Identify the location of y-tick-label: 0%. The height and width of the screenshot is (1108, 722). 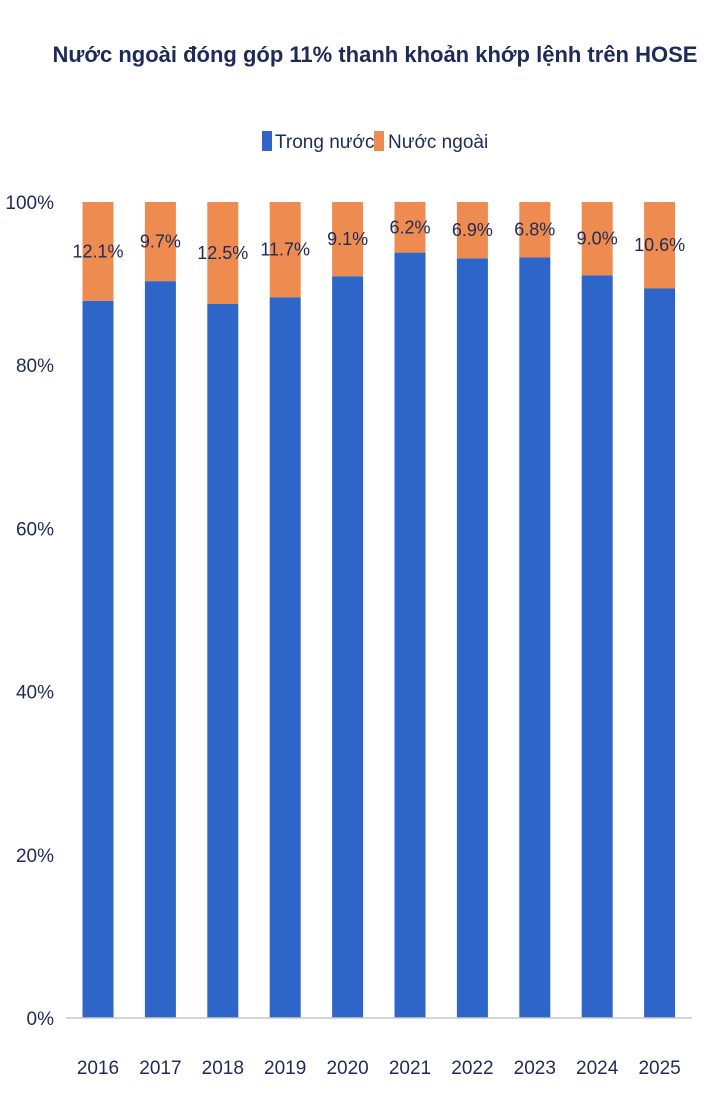
(41, 1019).